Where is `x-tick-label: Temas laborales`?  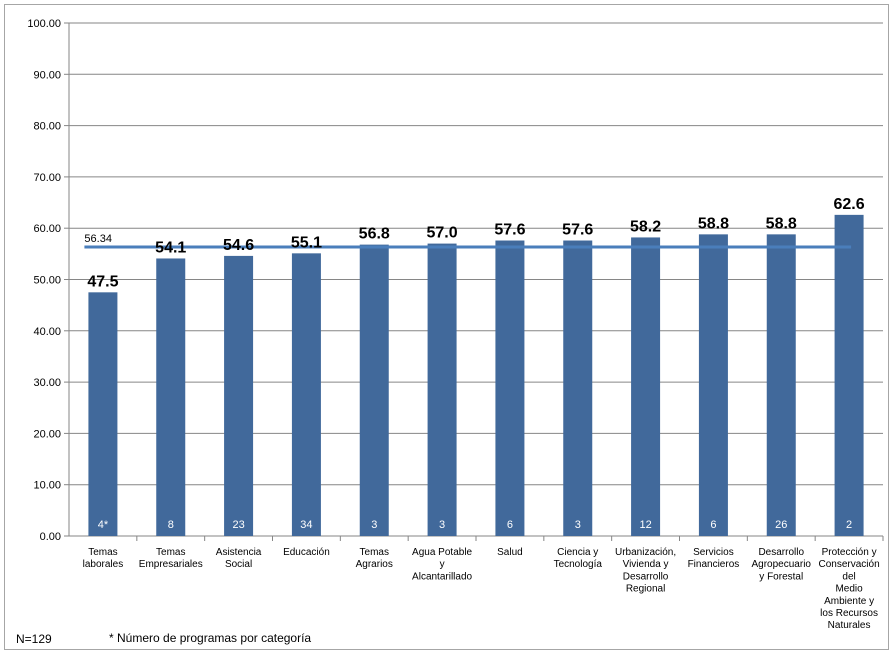 x-tick-label: Temas laborales is located at coordinates (103, 558).